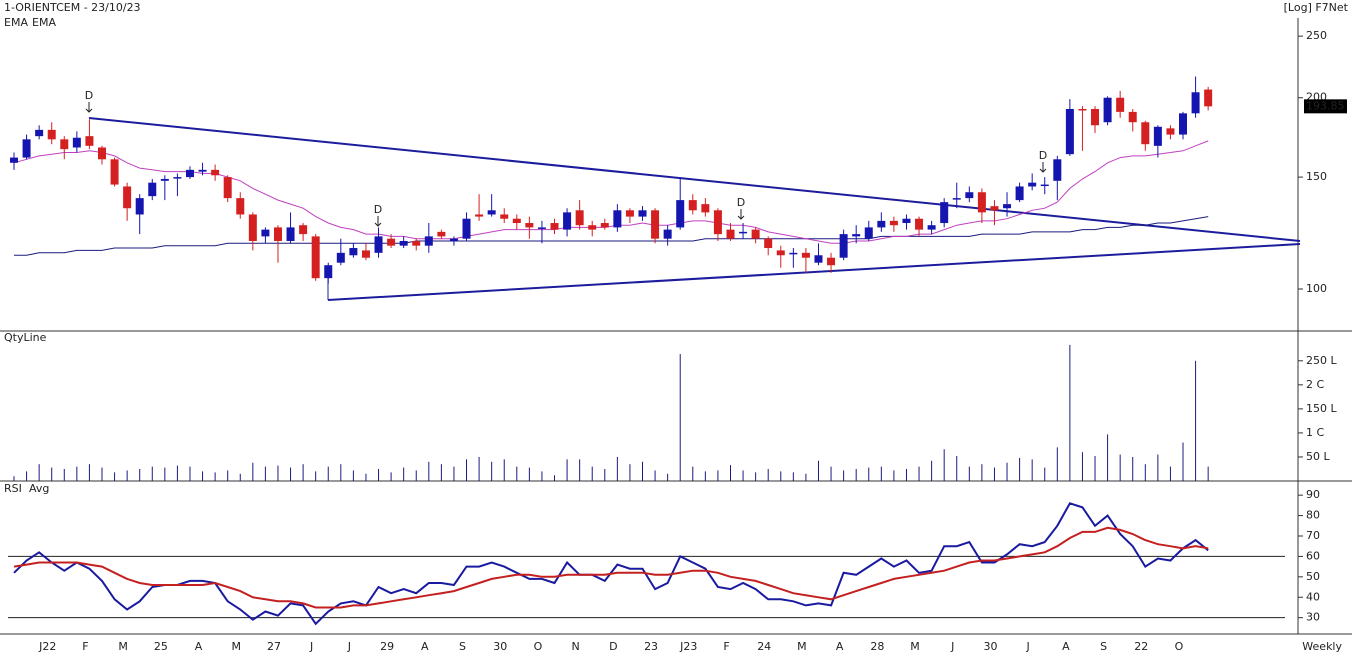 Image resolution: width=1352 pixels, height=656 pixels. What do you see at coordinates (1321, 408) in the screenshot?
I see `y-tick-label: 150 L` at bounding box center [1321, 408].